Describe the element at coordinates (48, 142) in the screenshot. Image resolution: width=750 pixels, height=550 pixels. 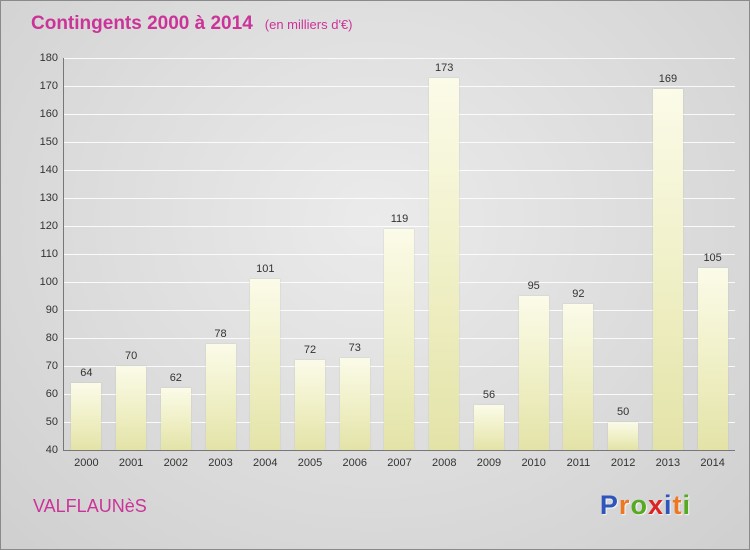
I see `y-axis-tick-label: 150` at that location.